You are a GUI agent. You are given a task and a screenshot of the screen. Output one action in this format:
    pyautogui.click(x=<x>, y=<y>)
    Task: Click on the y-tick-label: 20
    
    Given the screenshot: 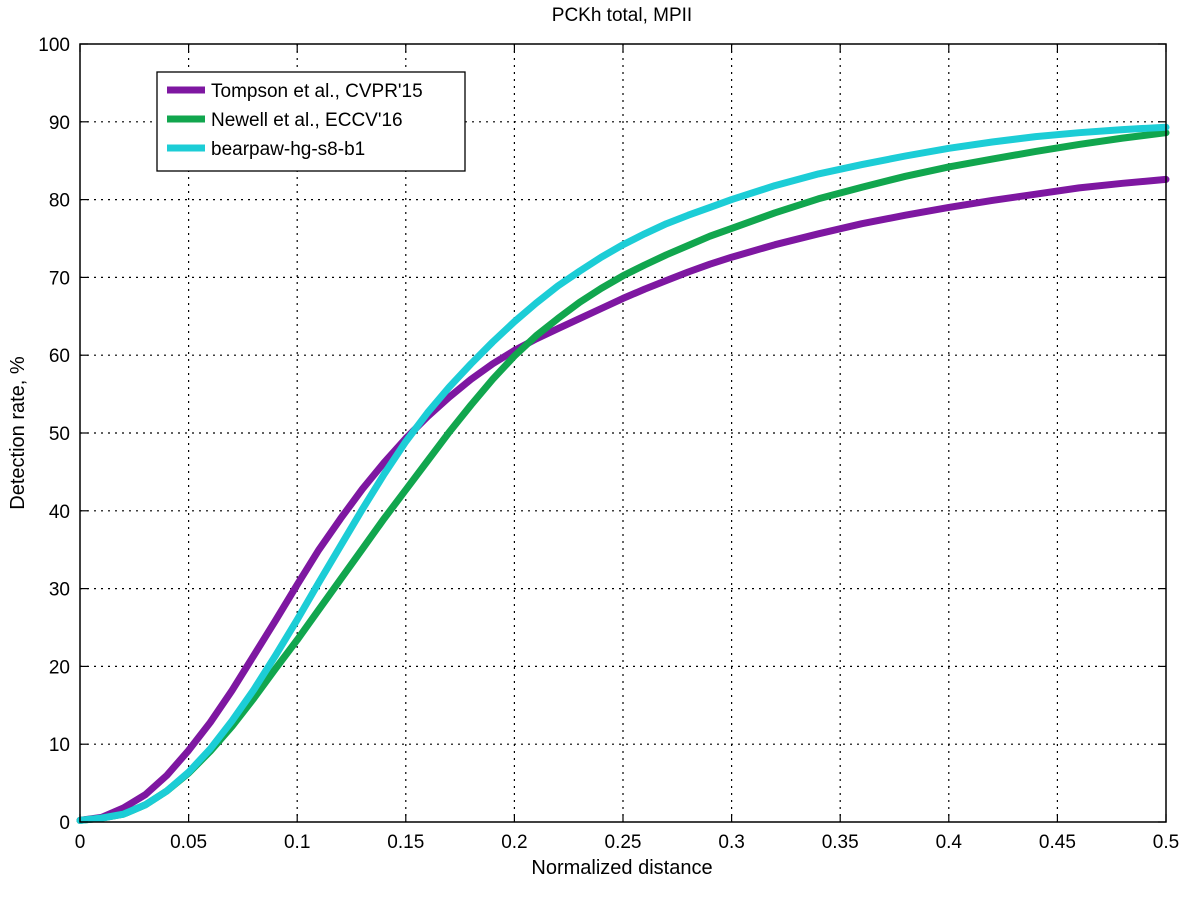 What is the action you would take?
    pyautogui.click(x=59, y=667)
    